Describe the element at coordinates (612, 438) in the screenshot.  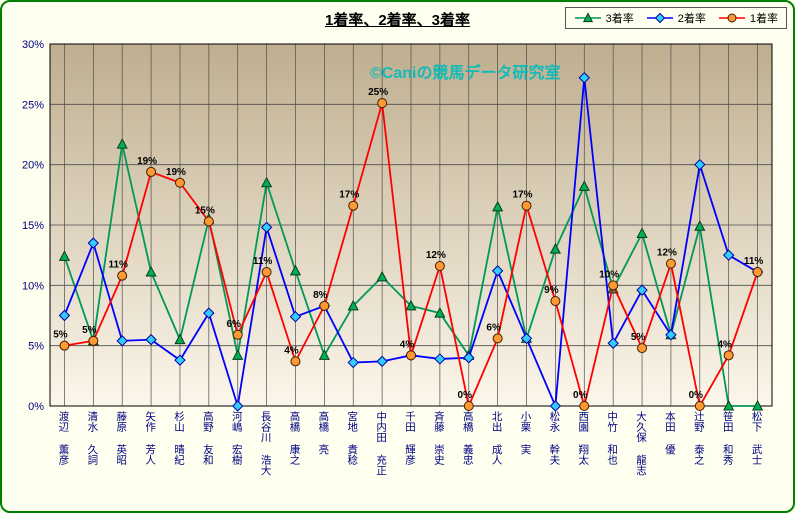
I see `x-axis-label: 中竹 和也` at that location.